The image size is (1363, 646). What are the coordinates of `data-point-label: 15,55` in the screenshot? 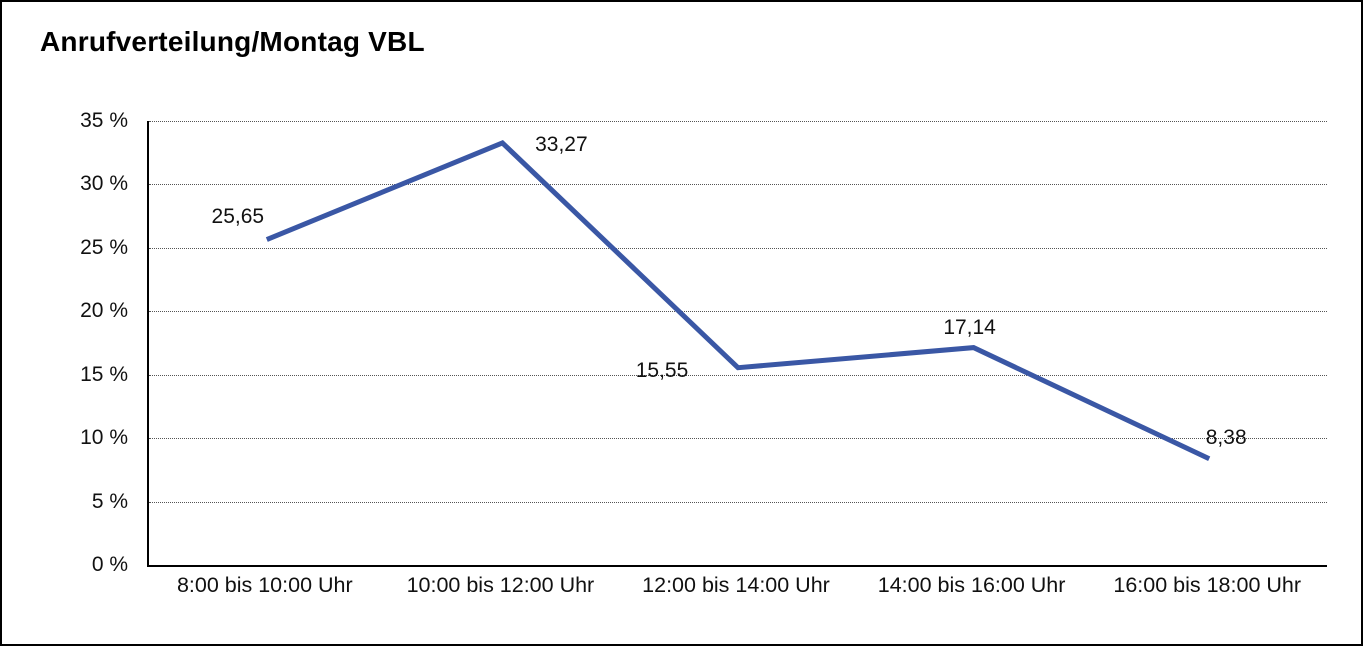 It's located at (662, 370).